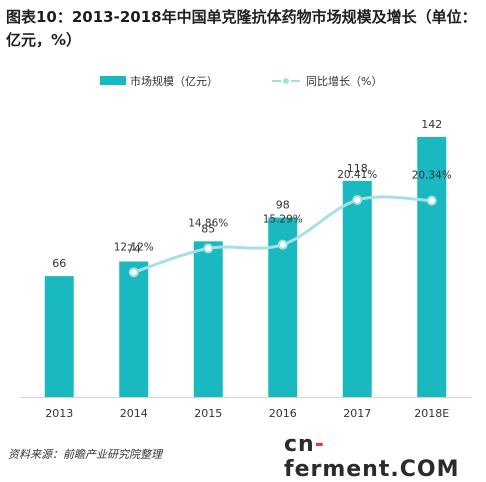 The width and height of the screenshot is (486, 482). Describe the element at coordinates (432, 176) in the screenshot. I see `growth-label-2018E: 20.34%` at that location.